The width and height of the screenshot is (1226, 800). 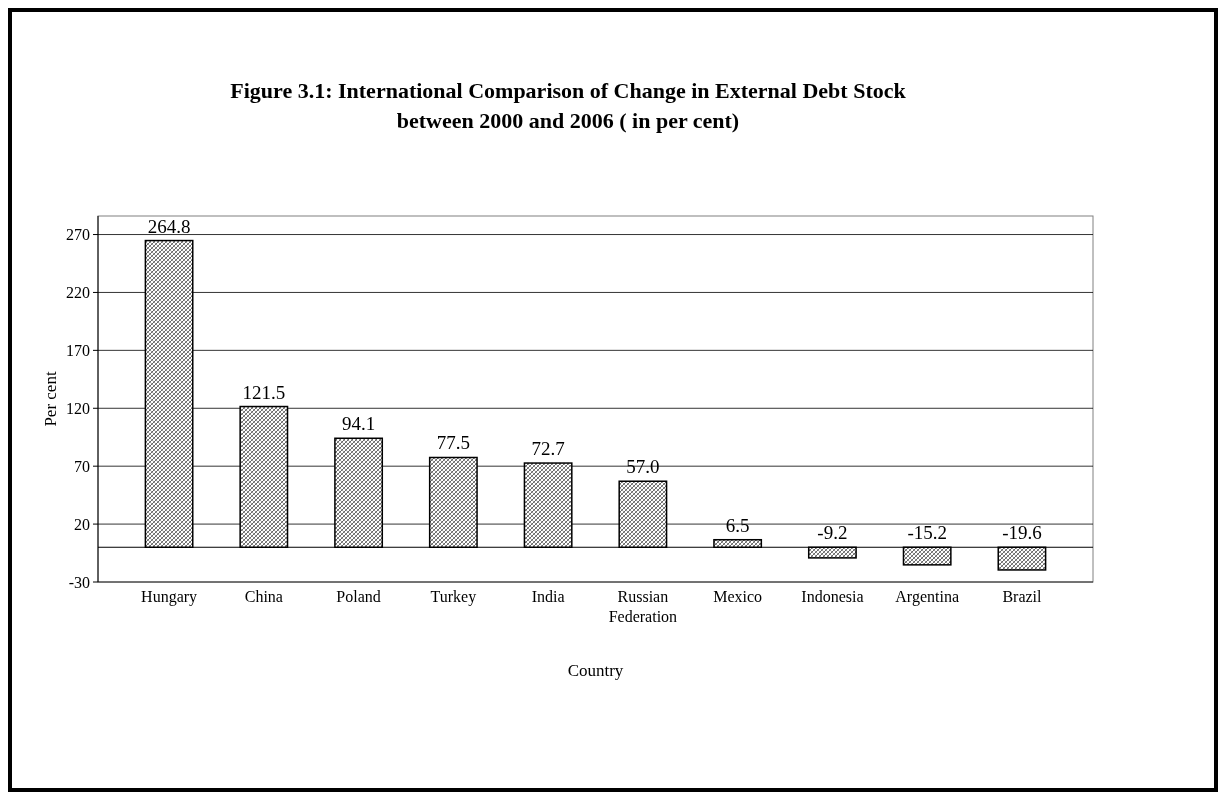 I want to click on x-tick-label: Brazil, so click(x=1022, y=596).